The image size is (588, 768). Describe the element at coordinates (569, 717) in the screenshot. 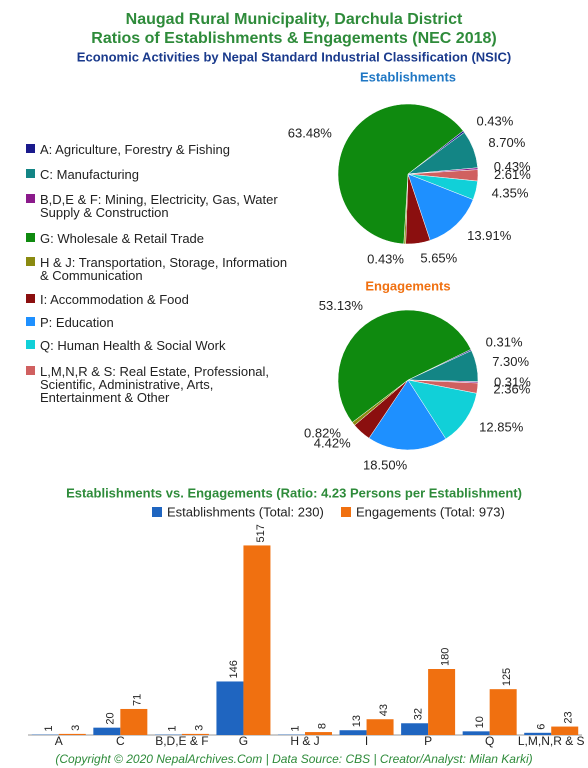

I see `bar-value-label: 23` at that location.